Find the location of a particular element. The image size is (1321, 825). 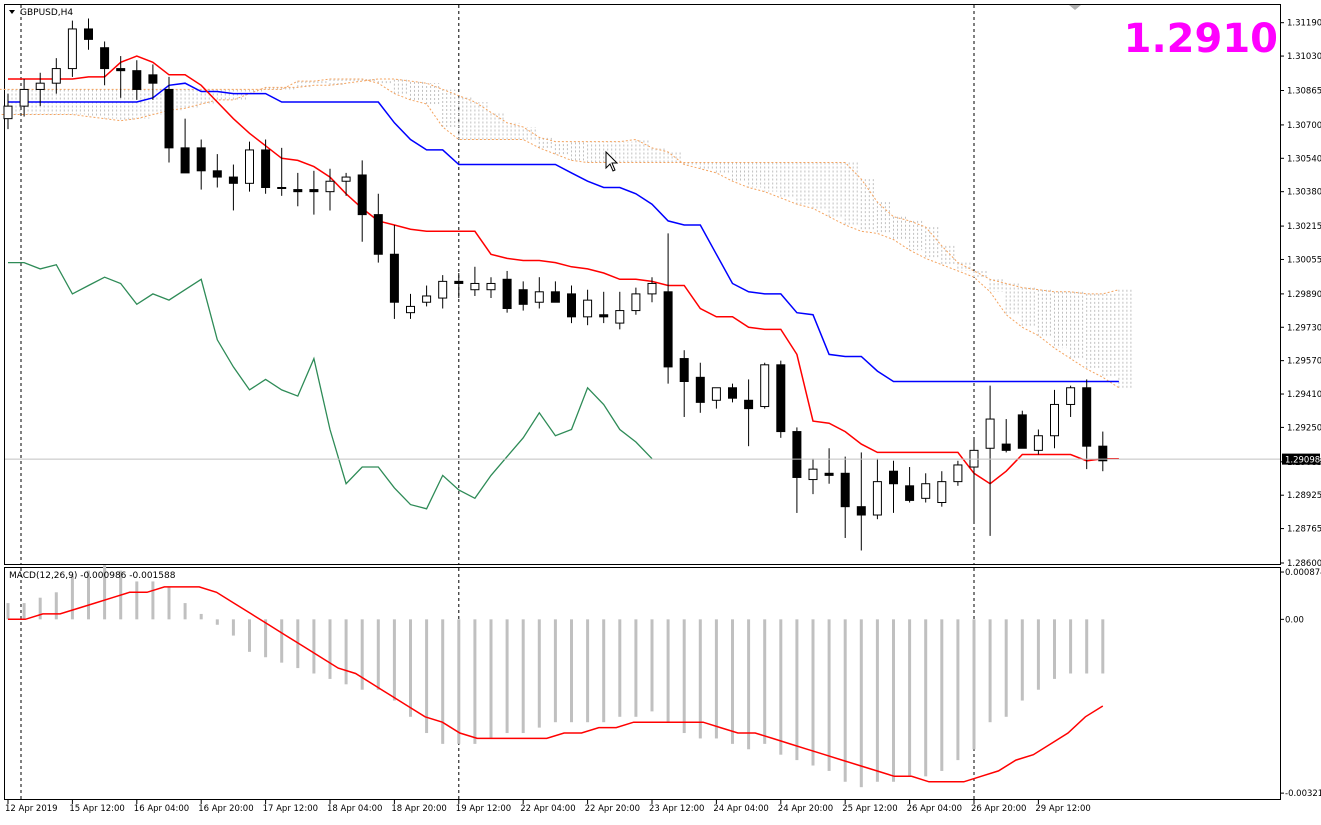

time-tick-label: 16 Apr 20:00 is located at coordinates (225, 809).